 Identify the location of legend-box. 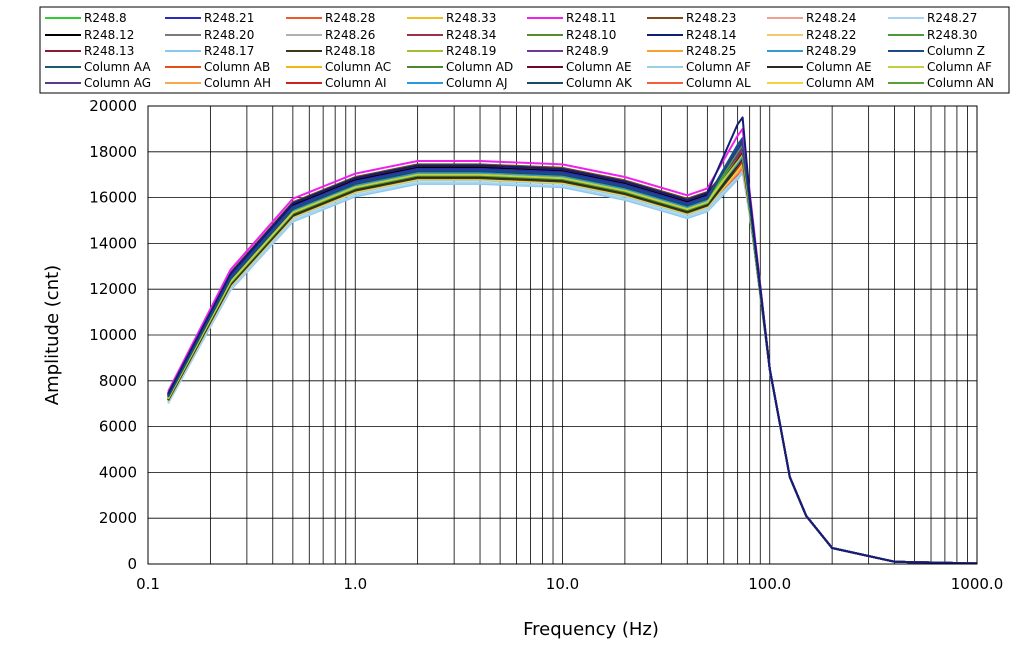
(524, 50).